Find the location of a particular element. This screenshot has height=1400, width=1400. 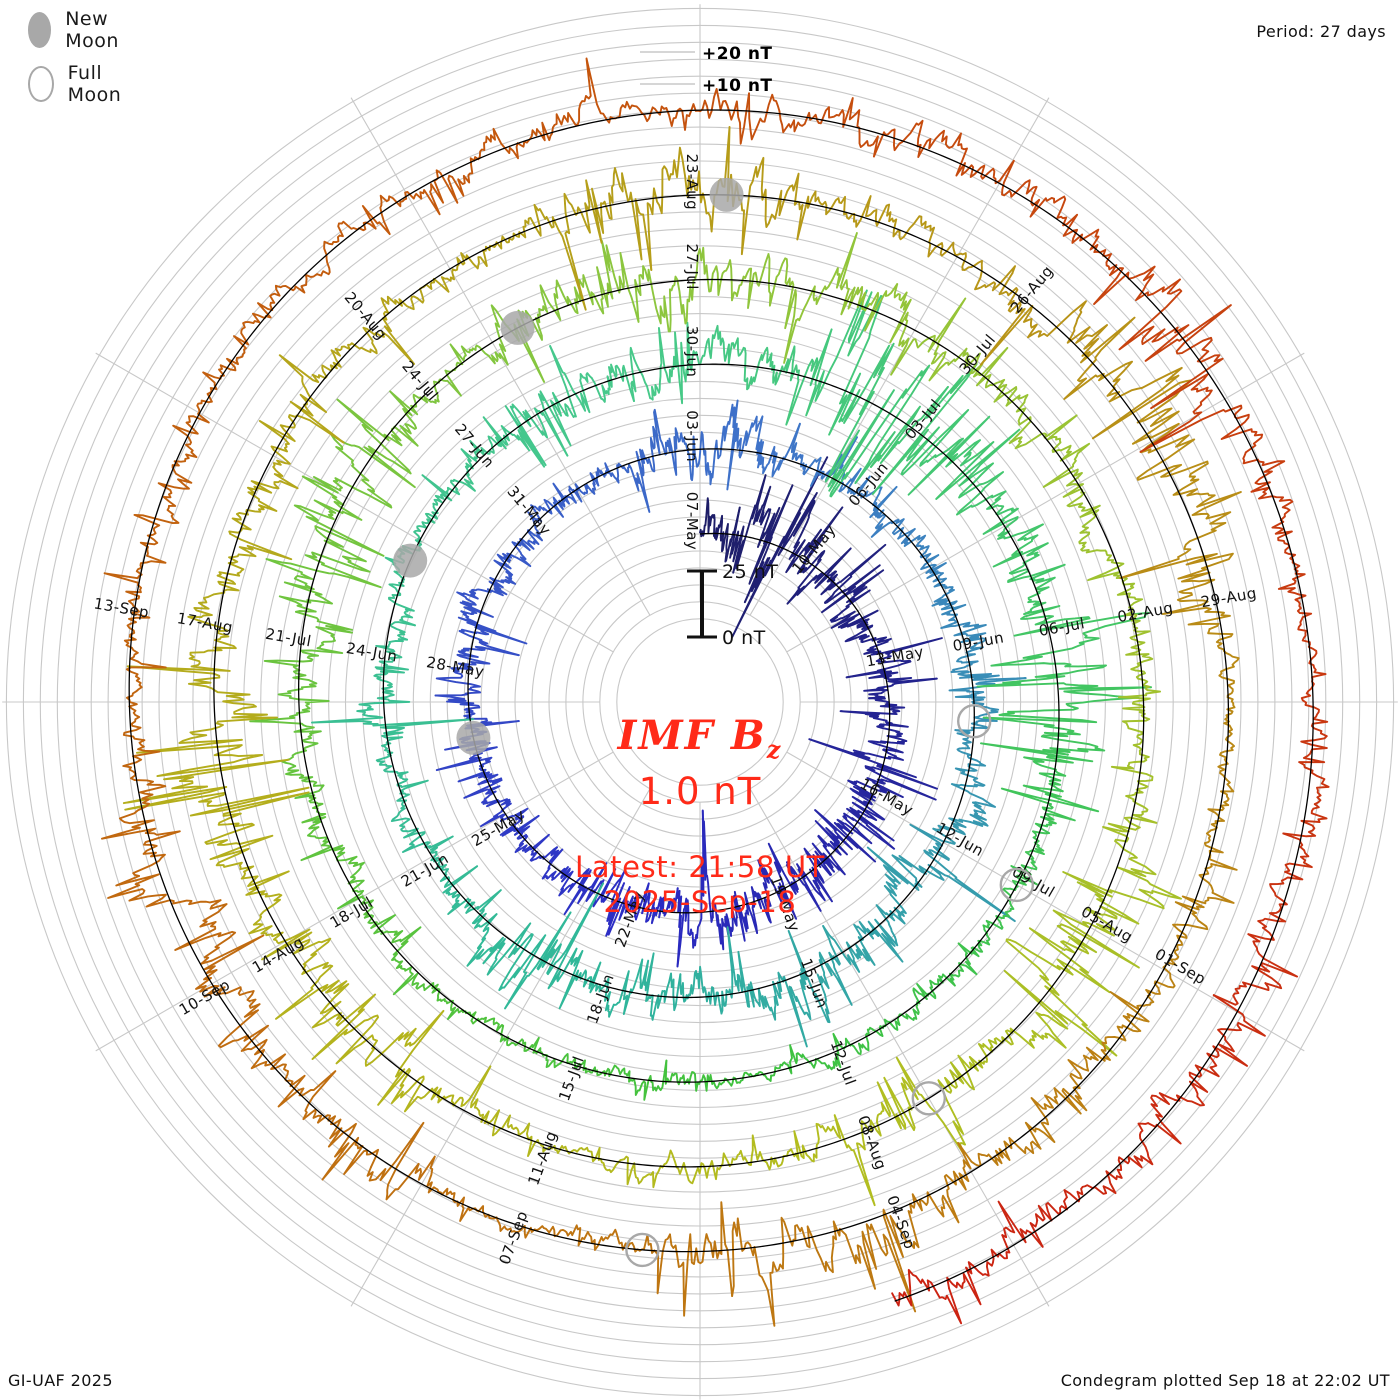

new-moon-icon is located at coordinates (40, 30).